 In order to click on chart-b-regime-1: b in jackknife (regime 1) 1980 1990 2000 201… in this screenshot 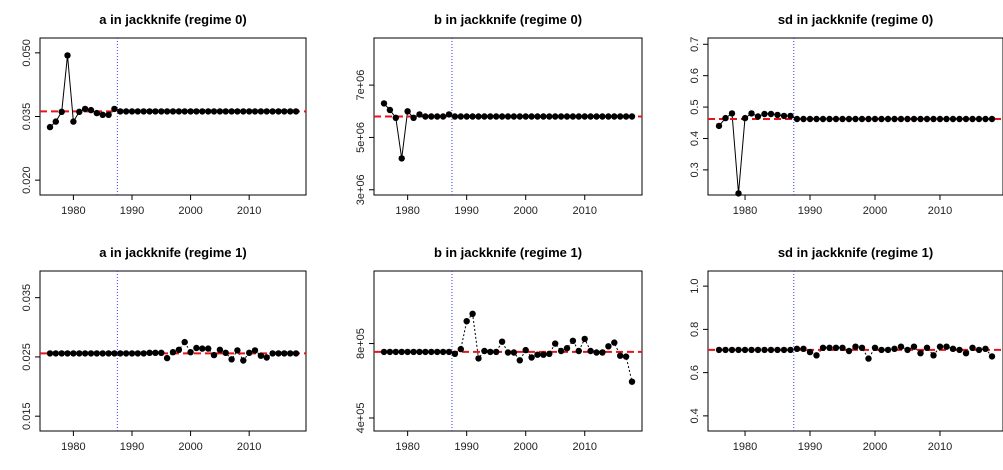, I will do `click(499, 349)`.